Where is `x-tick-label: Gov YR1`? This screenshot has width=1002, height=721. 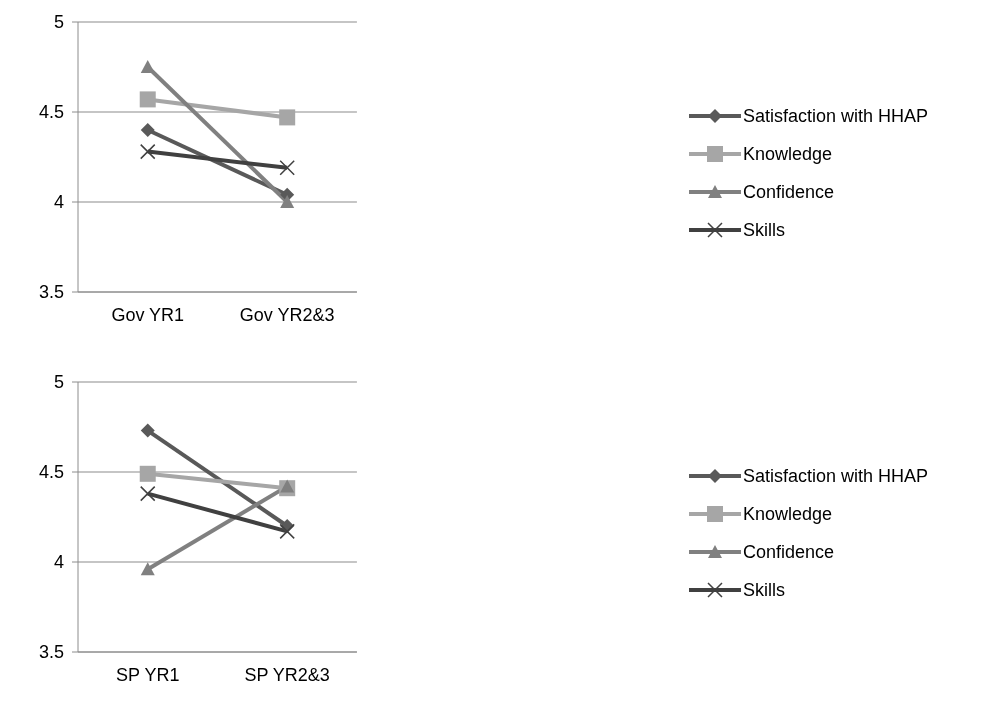
x-tick-label: Gov YR1 is located at coordinates (148, 314).